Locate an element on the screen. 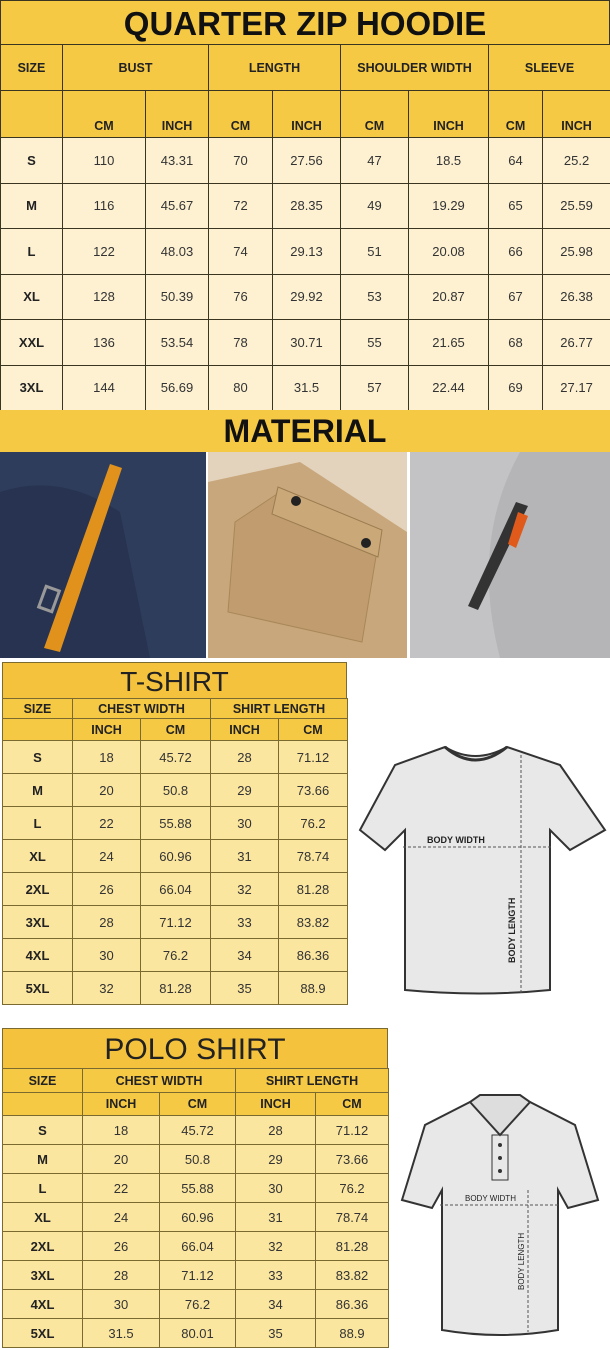 This screenshot has width=610, height=1350. group-header: CHEST WIDTH is located at coordinates (141, 708).